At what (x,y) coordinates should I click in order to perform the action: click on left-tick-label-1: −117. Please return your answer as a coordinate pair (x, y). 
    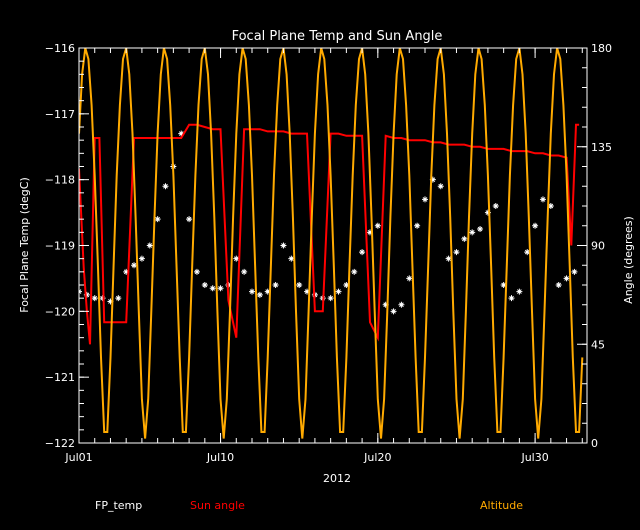
    Looking at the image, I should click on (60, 114).